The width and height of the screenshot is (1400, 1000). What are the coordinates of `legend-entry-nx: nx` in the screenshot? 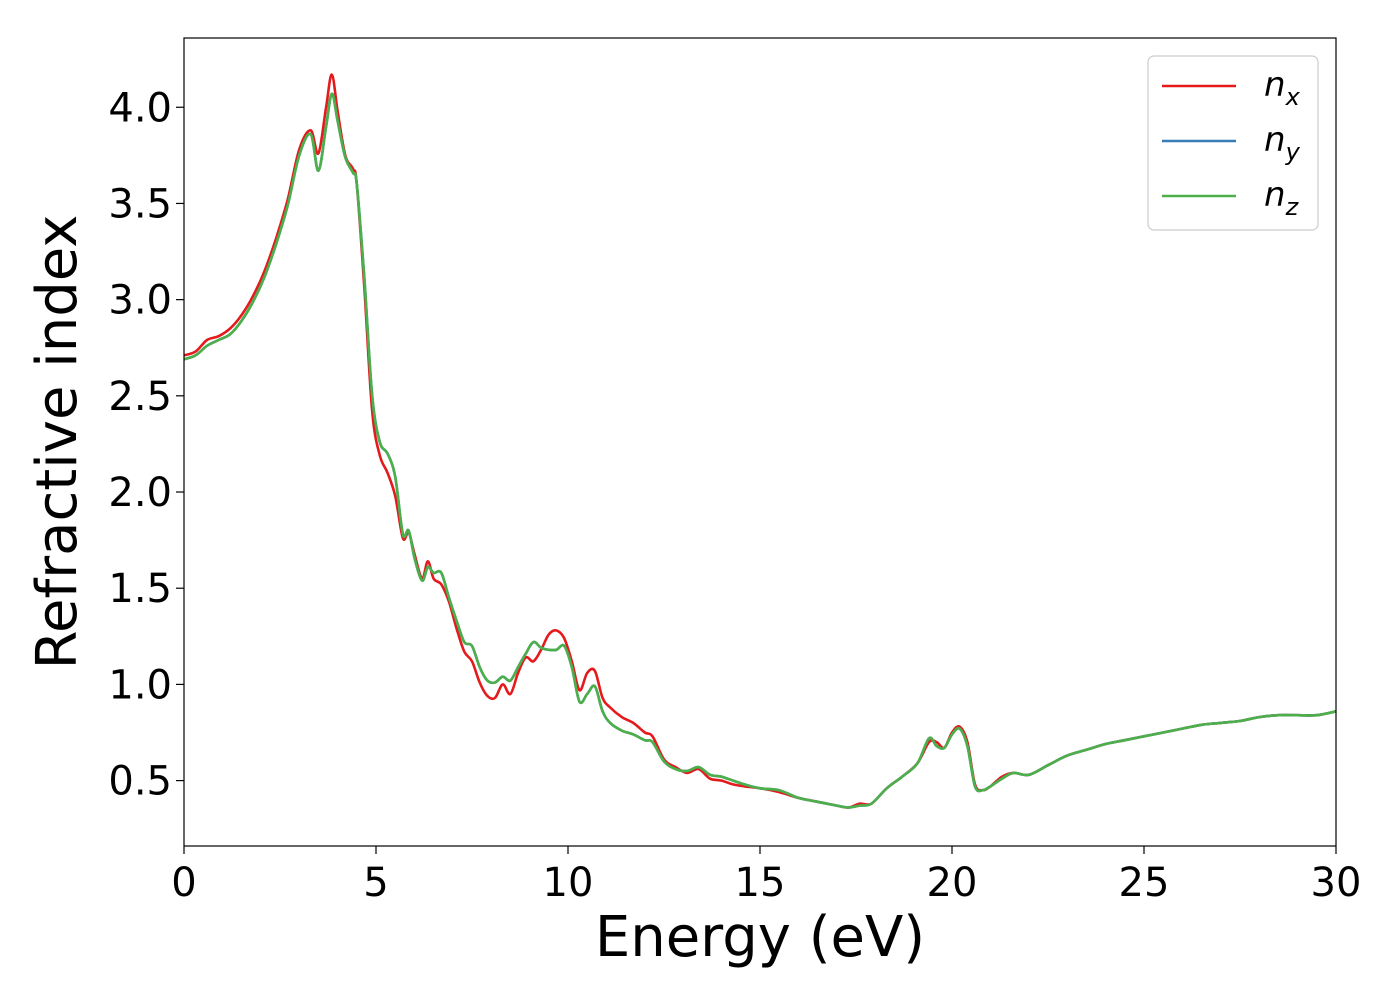 It's located at (1282, 88).